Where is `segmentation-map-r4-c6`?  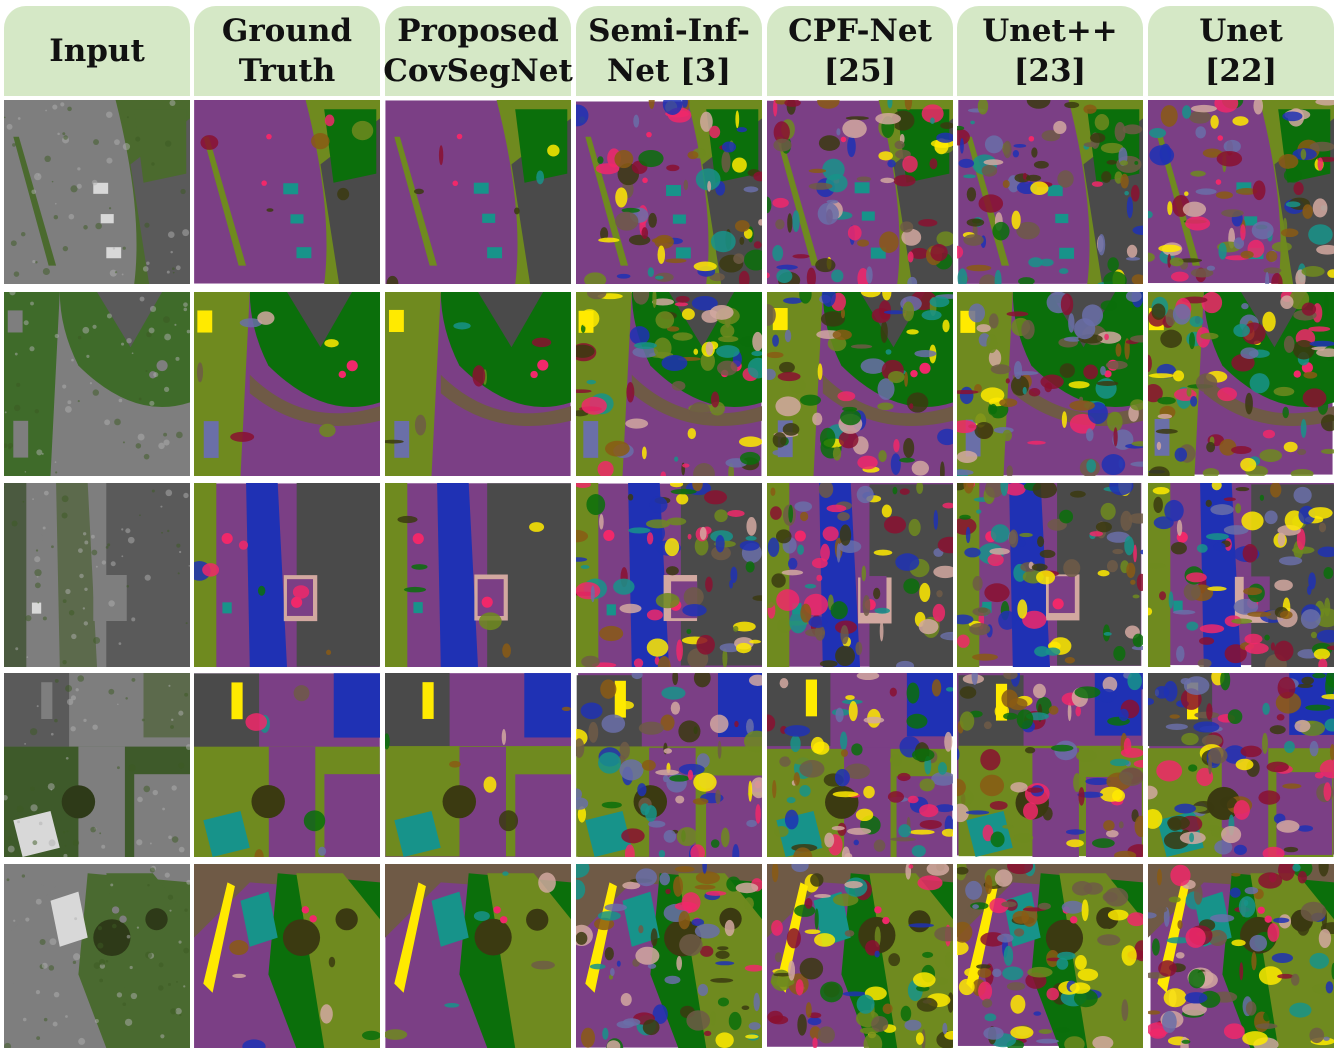
segmentation-map-r4-c6 is located at coordinates (1050, 765).